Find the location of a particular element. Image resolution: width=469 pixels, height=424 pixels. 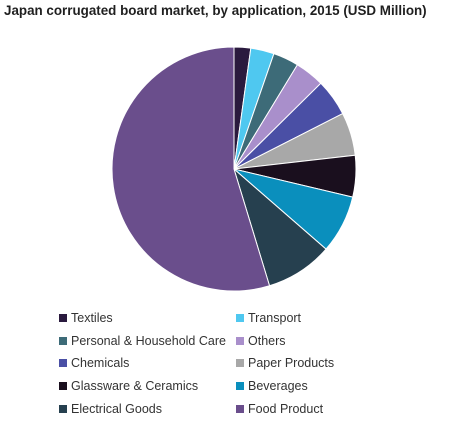

legend-item-food-product: Food Product is located at coordinates (279, 409).